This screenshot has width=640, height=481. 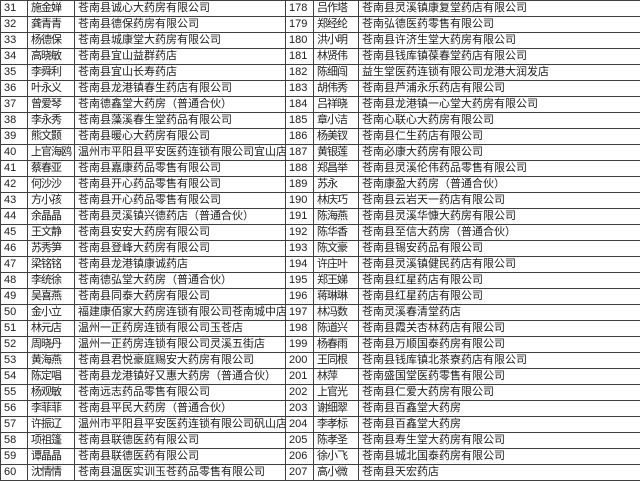 I want to click on right-person-name-cell: 黄银莲, so click(x=336, y=153).